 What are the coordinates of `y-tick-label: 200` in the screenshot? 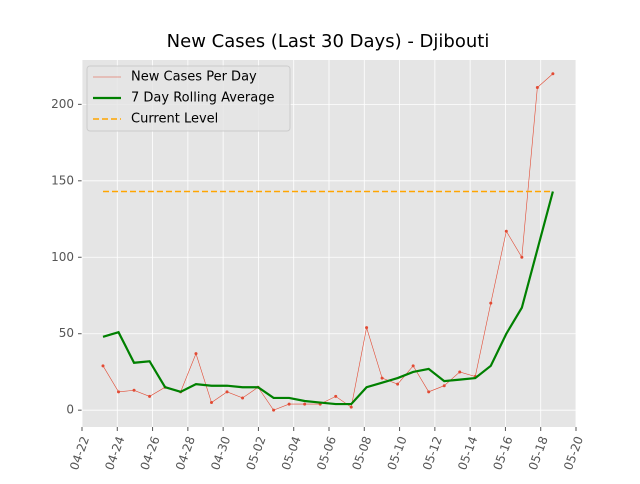 It's located at (62, 104).